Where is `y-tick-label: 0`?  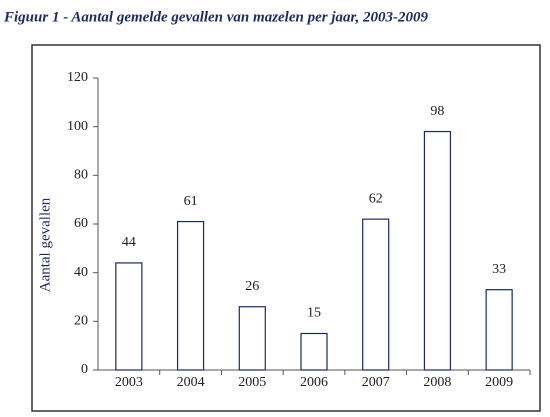 y-tick-label: 0 is located at coordinates (84, 369).